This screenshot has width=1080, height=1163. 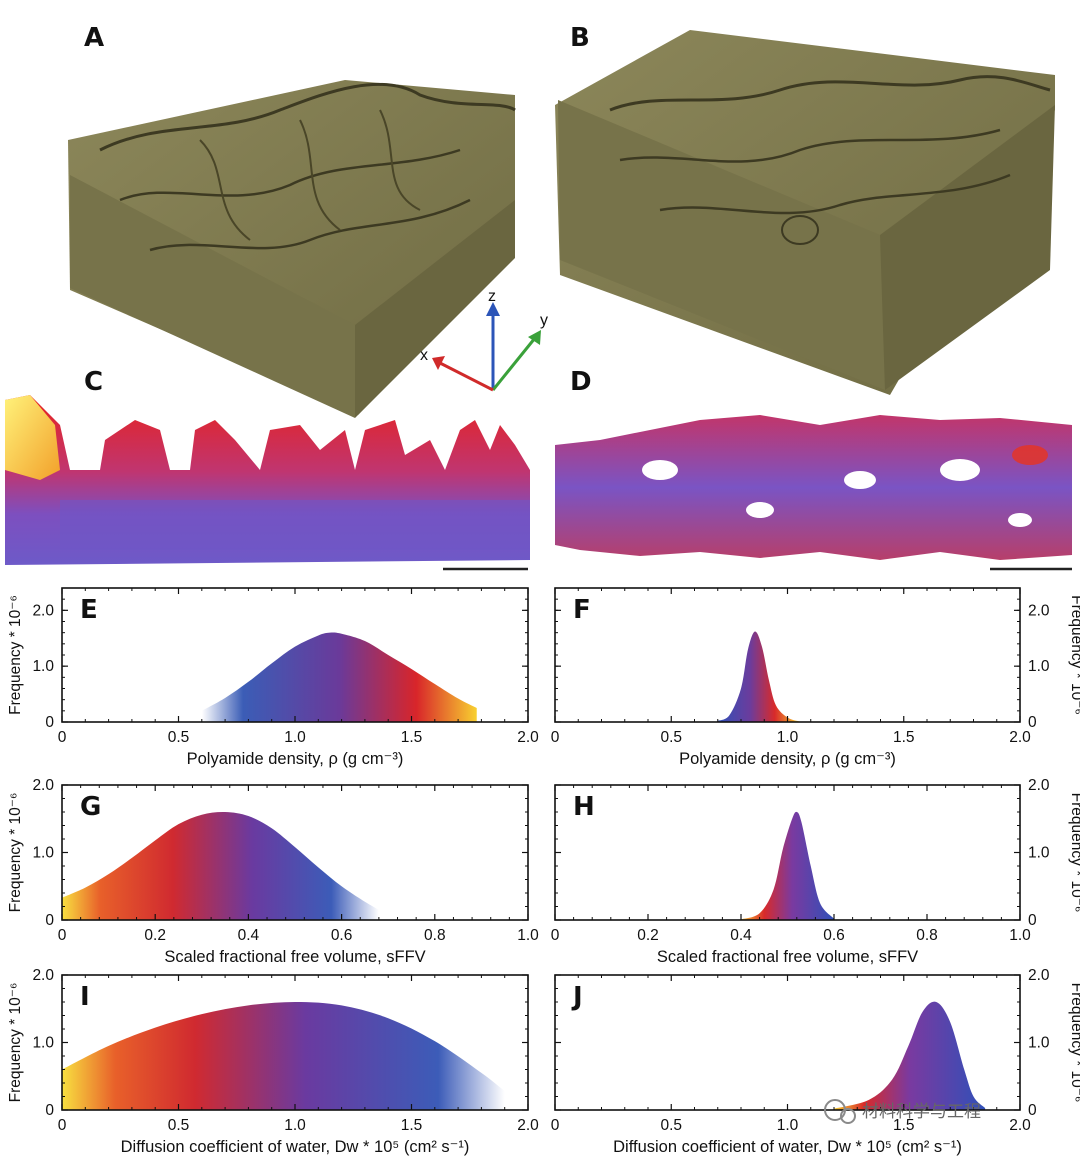 I want to click on block-a-left-face, so click(x=212, y=296).